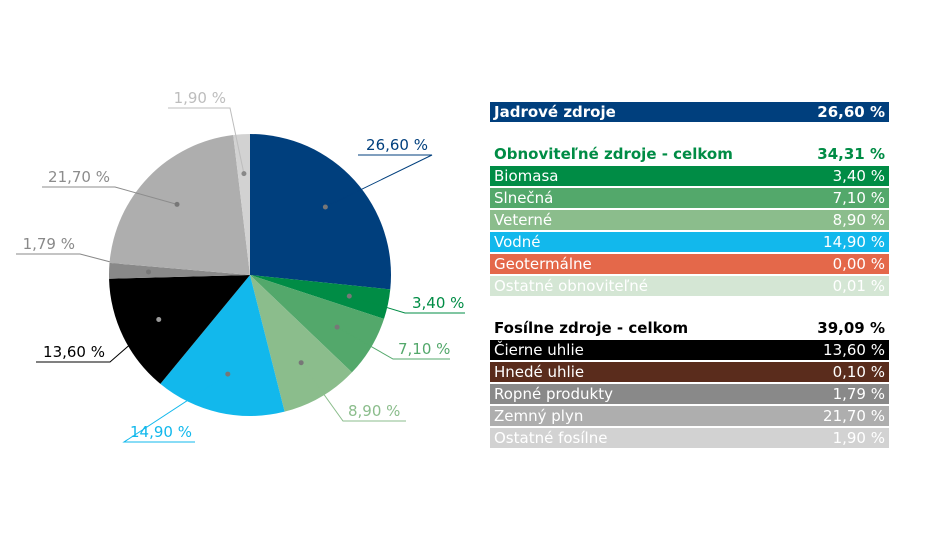  What do you see at coordinates (200, 98) in the screenshot?
I see `slice-label: 1,90 %` at bounding box center [200, 98].